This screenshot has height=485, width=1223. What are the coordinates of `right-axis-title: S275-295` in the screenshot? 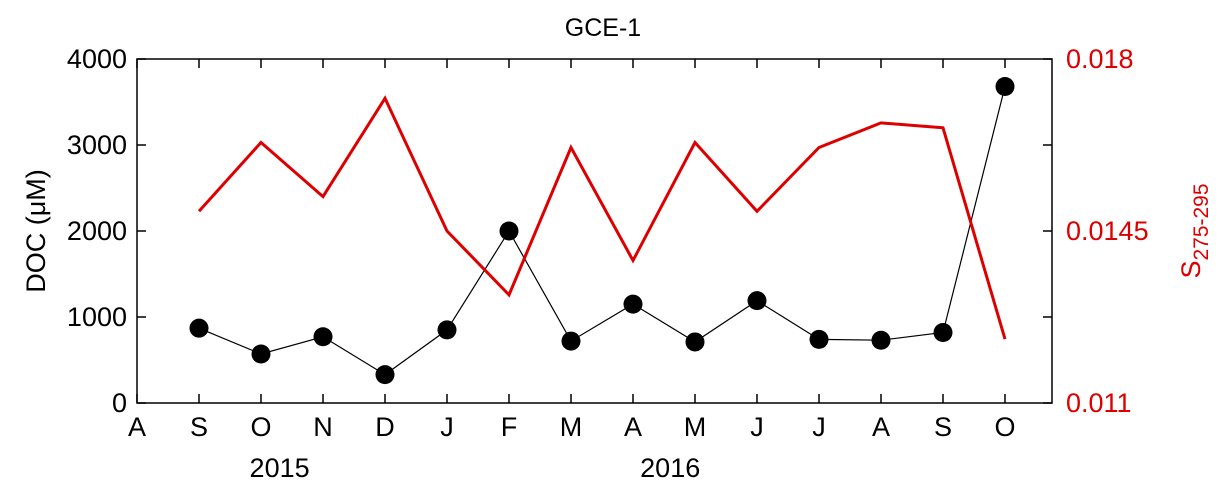 It's located at (1194, 230).